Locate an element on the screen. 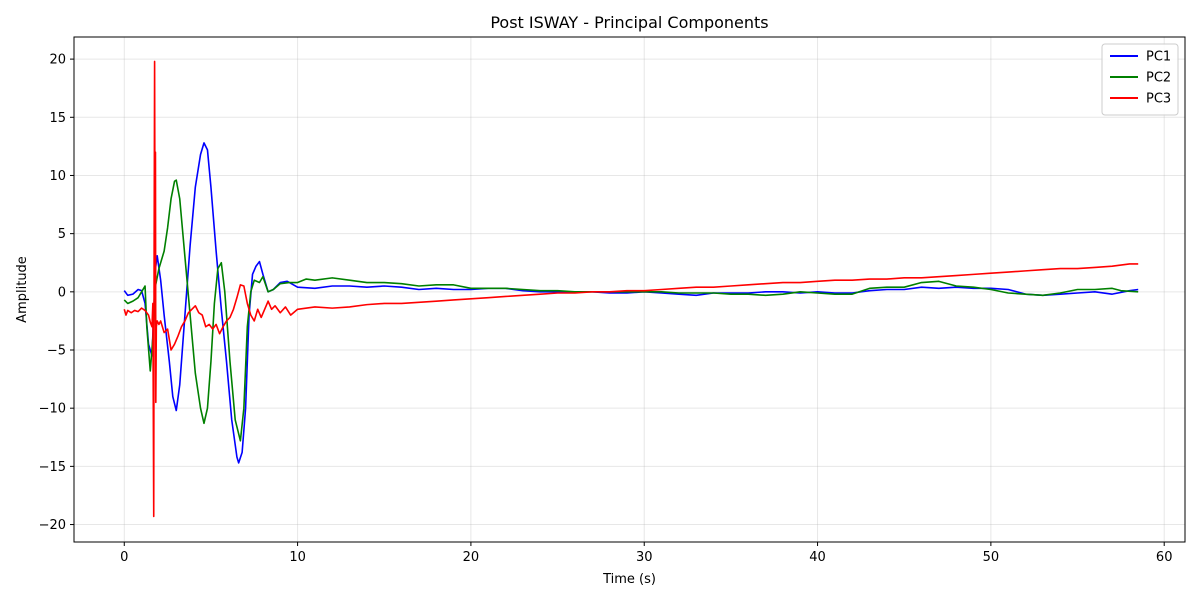  legend: PC1 PC2 PC3 is located at coordinates (1140, 79).